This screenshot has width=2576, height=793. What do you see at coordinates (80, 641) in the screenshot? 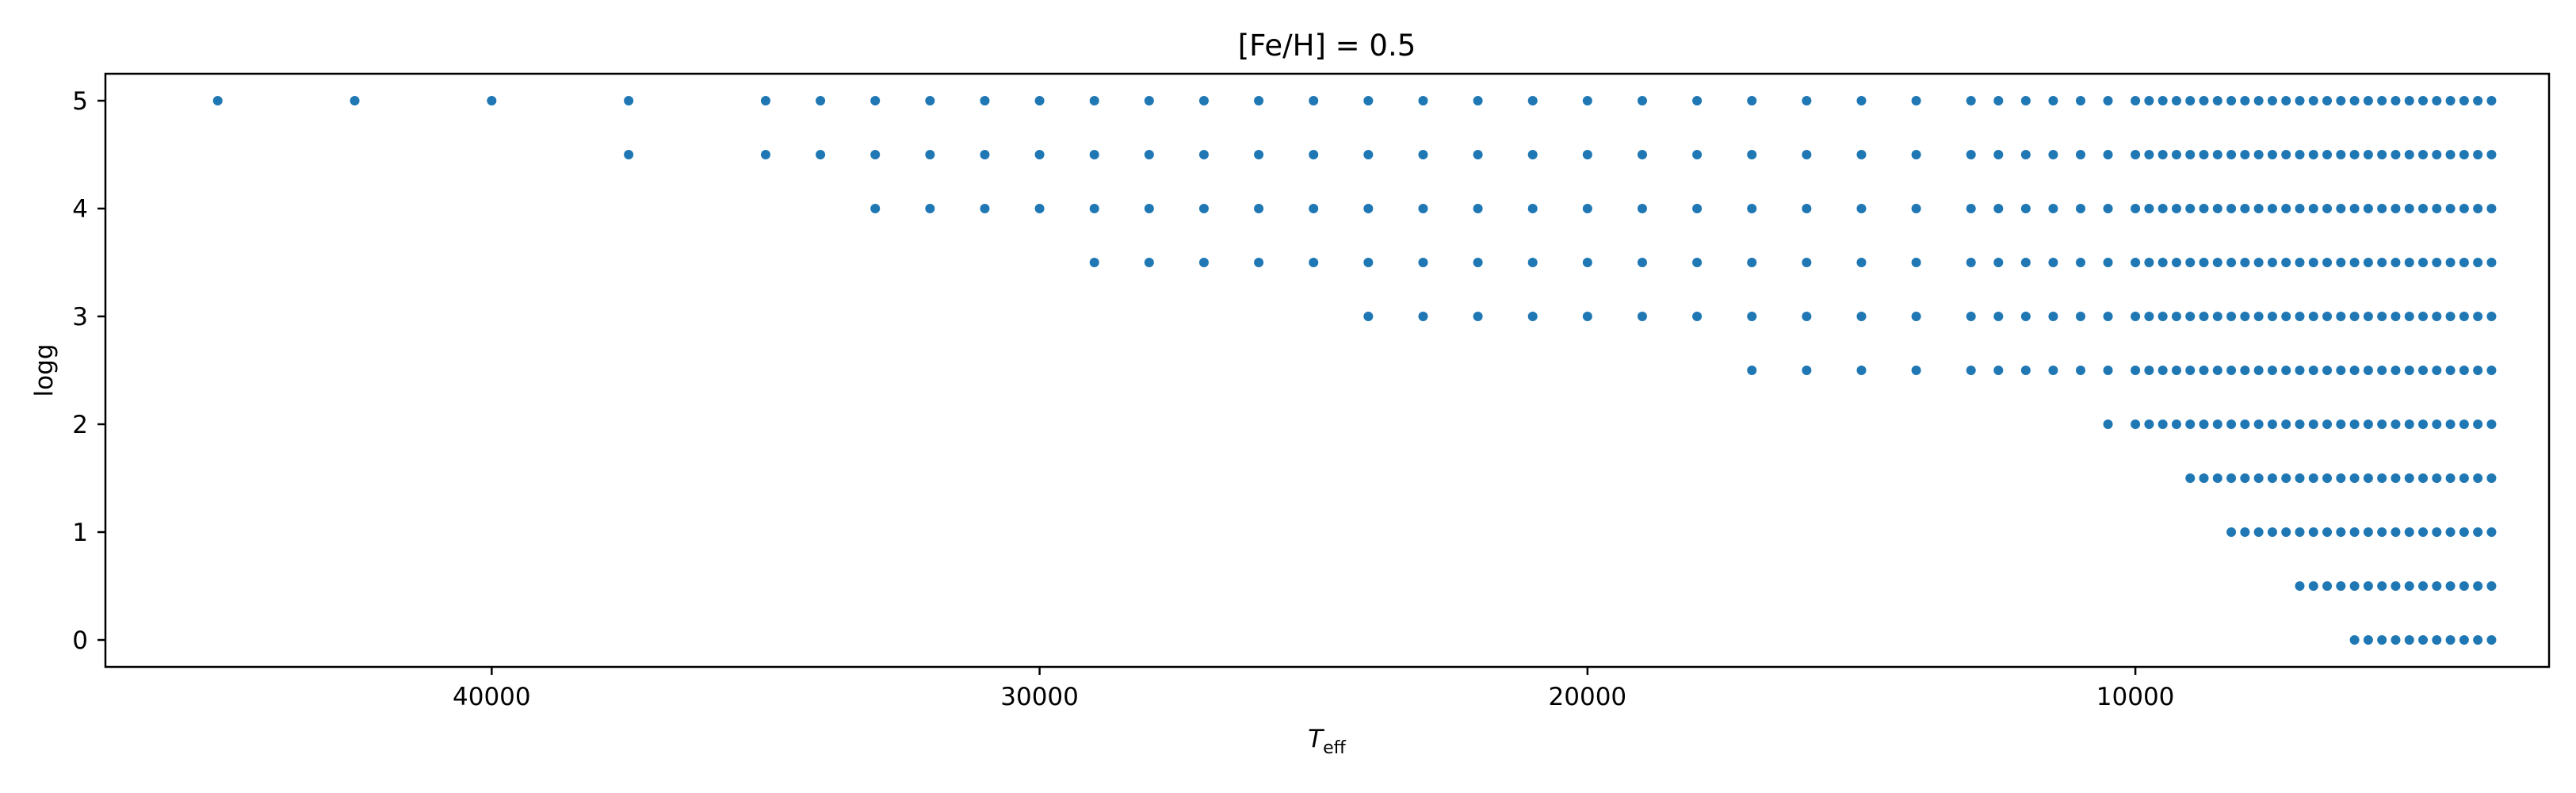
I see `y-tick-label: 0` at bounding box center [80, 641].